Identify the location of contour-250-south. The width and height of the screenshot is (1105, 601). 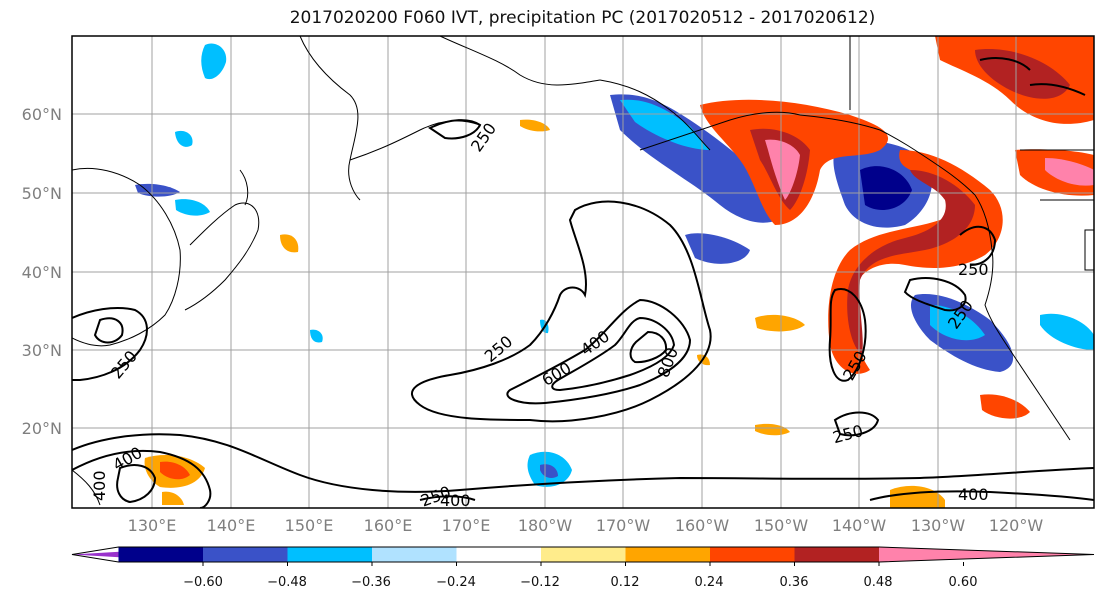
(583, 463).